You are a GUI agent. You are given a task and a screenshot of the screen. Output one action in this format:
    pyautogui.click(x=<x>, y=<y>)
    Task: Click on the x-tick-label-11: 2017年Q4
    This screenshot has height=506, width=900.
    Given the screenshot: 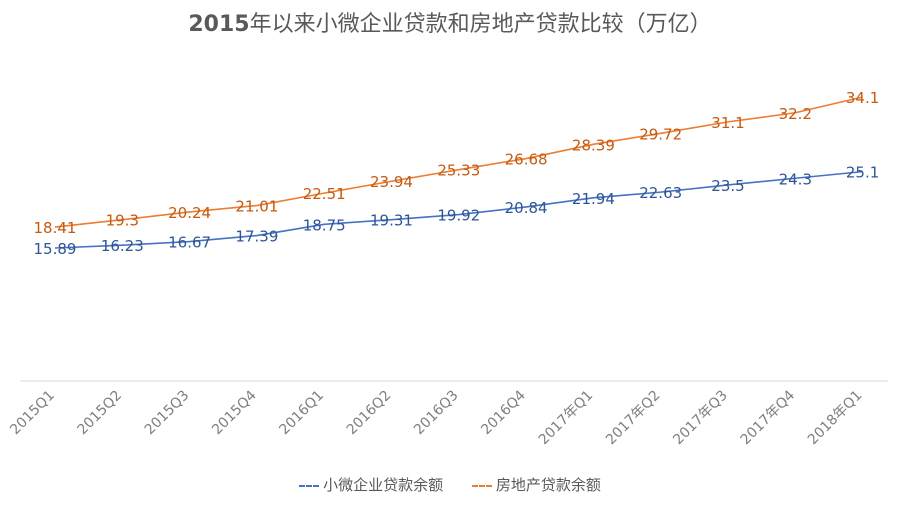 What is the action you would take?
    pyautogui.click(x=768, y=417)
    